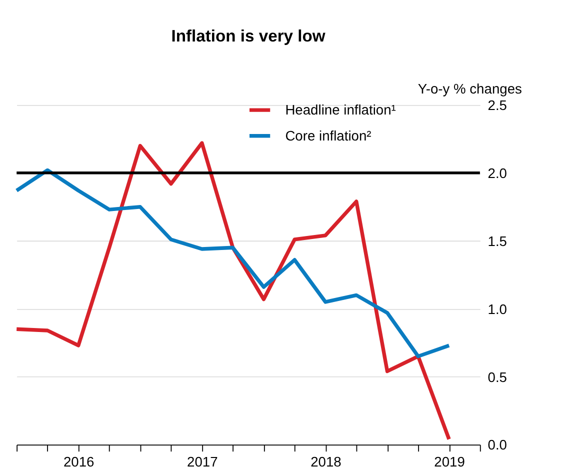 This screenshot has width=563, height=473. Describe the element at coordinates (328, 136) in the screenshot. I see `legend-label: Core inflation²` at that location.